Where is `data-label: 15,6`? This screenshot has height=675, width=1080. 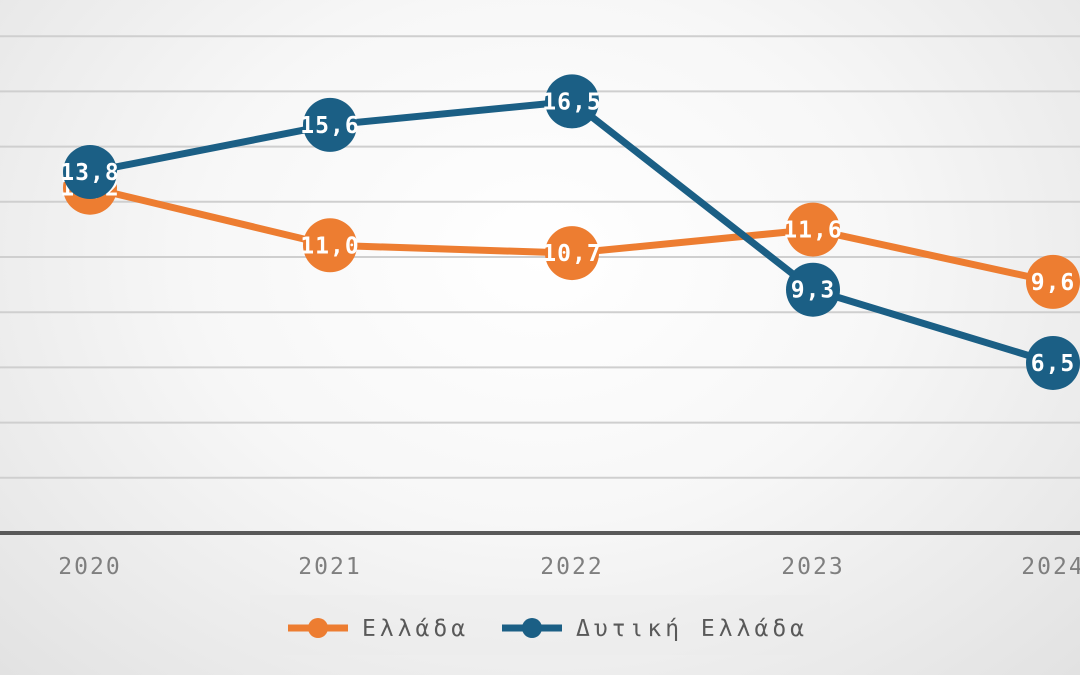
data-label: 15,6 is located at coordinates (329, 126).